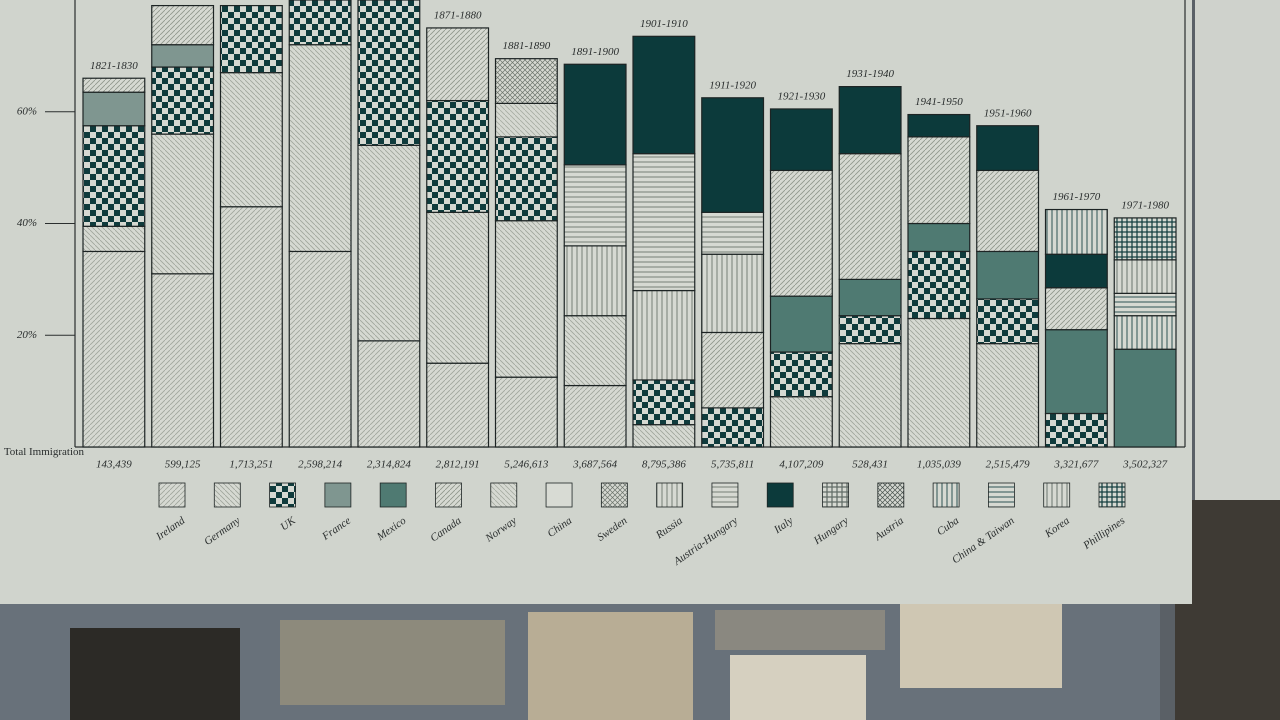 The width and height of the screenshot is (1280, 720). Describe the element at coordinates (802, 96) in the screenshot. I see `category-label: 1921-1930` at that location.